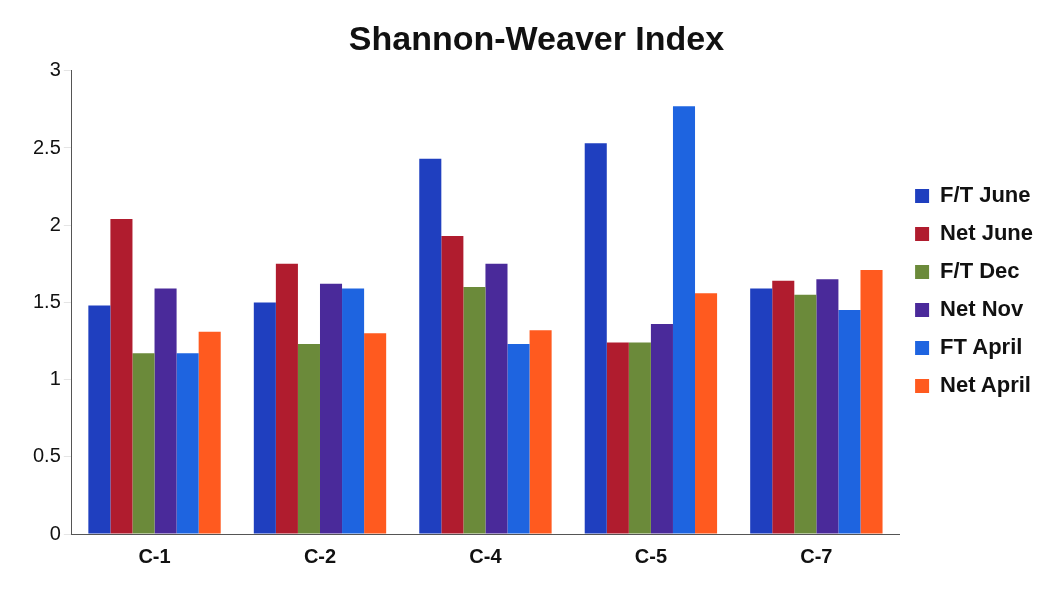 The width and height of the screenshot is (1063, 592). What do you see at coordinates (980, 271) in the screenshot?
I see `legend-label: F/T Dec` at bounding box center [980, 271].